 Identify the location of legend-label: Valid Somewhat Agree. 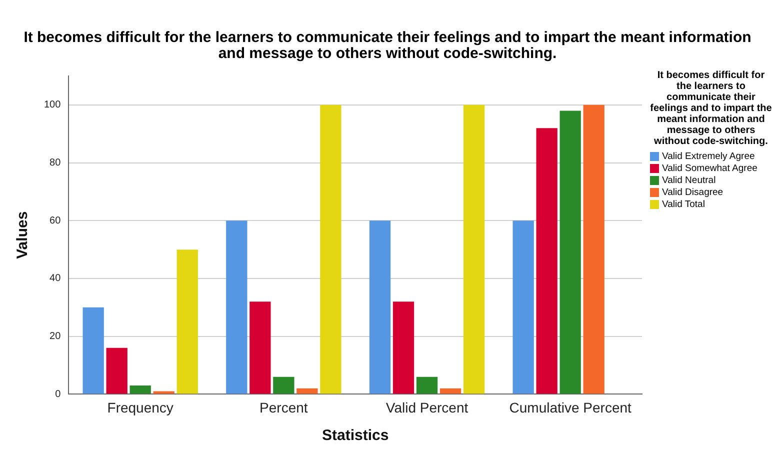
(710, 168).